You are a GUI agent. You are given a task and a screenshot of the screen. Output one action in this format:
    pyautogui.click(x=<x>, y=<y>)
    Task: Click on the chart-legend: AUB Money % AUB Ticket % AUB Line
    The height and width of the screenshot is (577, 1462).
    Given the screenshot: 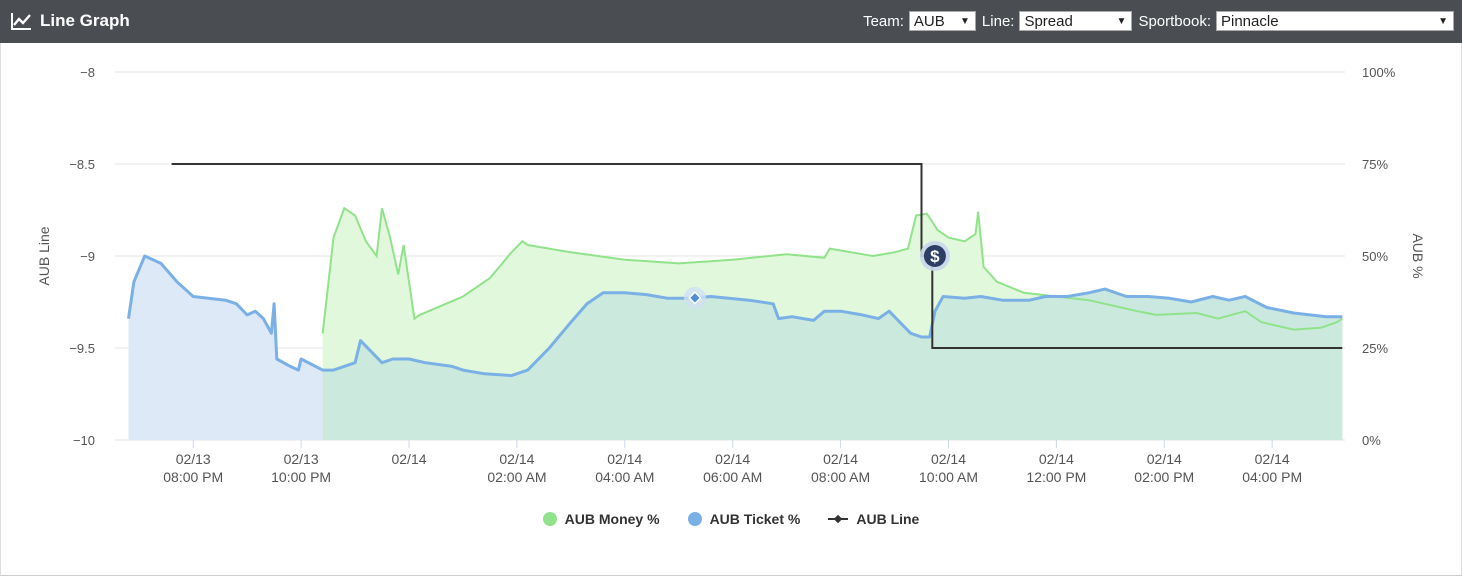 What is the action you would take?
    pyautogui.click(x=731, y=519)
    